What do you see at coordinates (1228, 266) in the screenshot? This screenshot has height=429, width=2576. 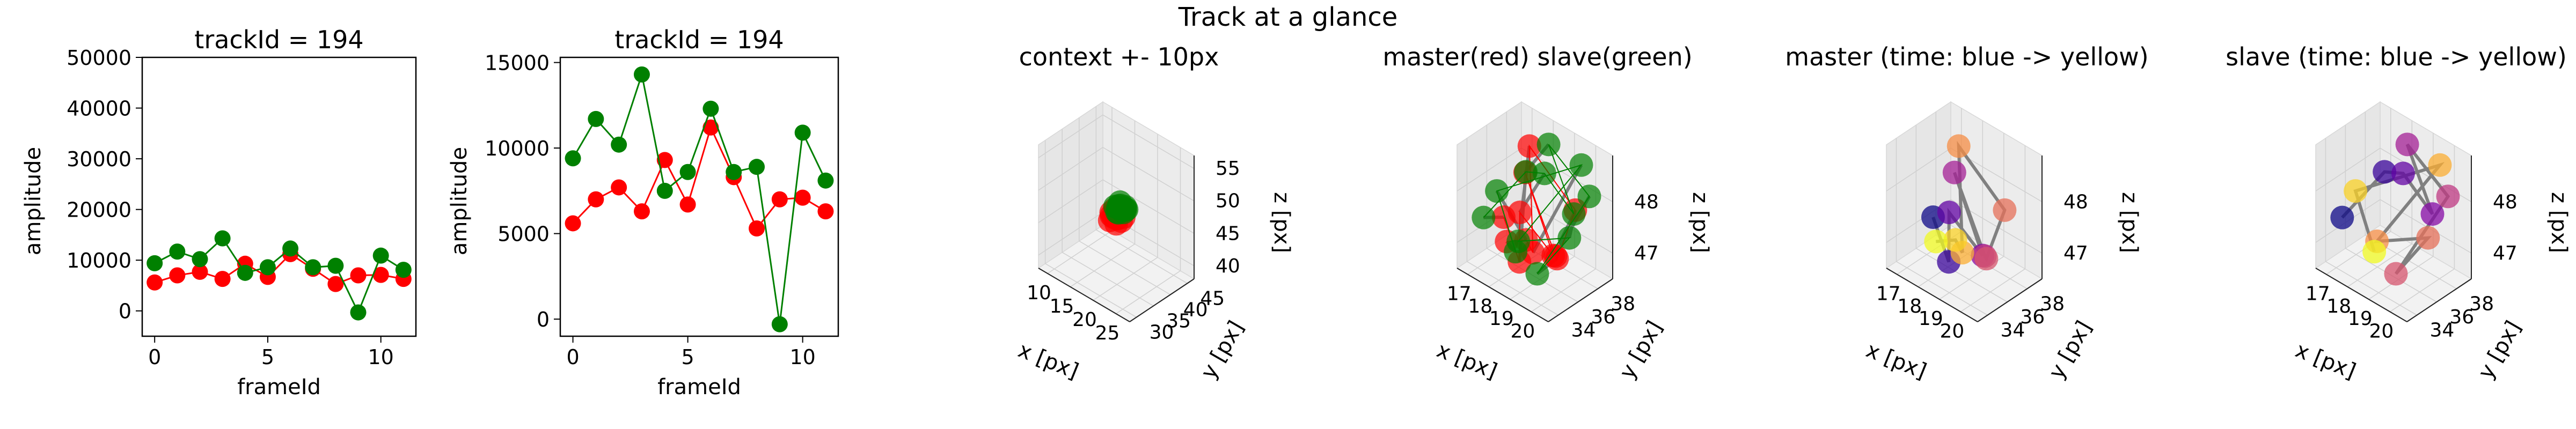 I see `z-tick-label: 40` at bounding box center [1228, 266].